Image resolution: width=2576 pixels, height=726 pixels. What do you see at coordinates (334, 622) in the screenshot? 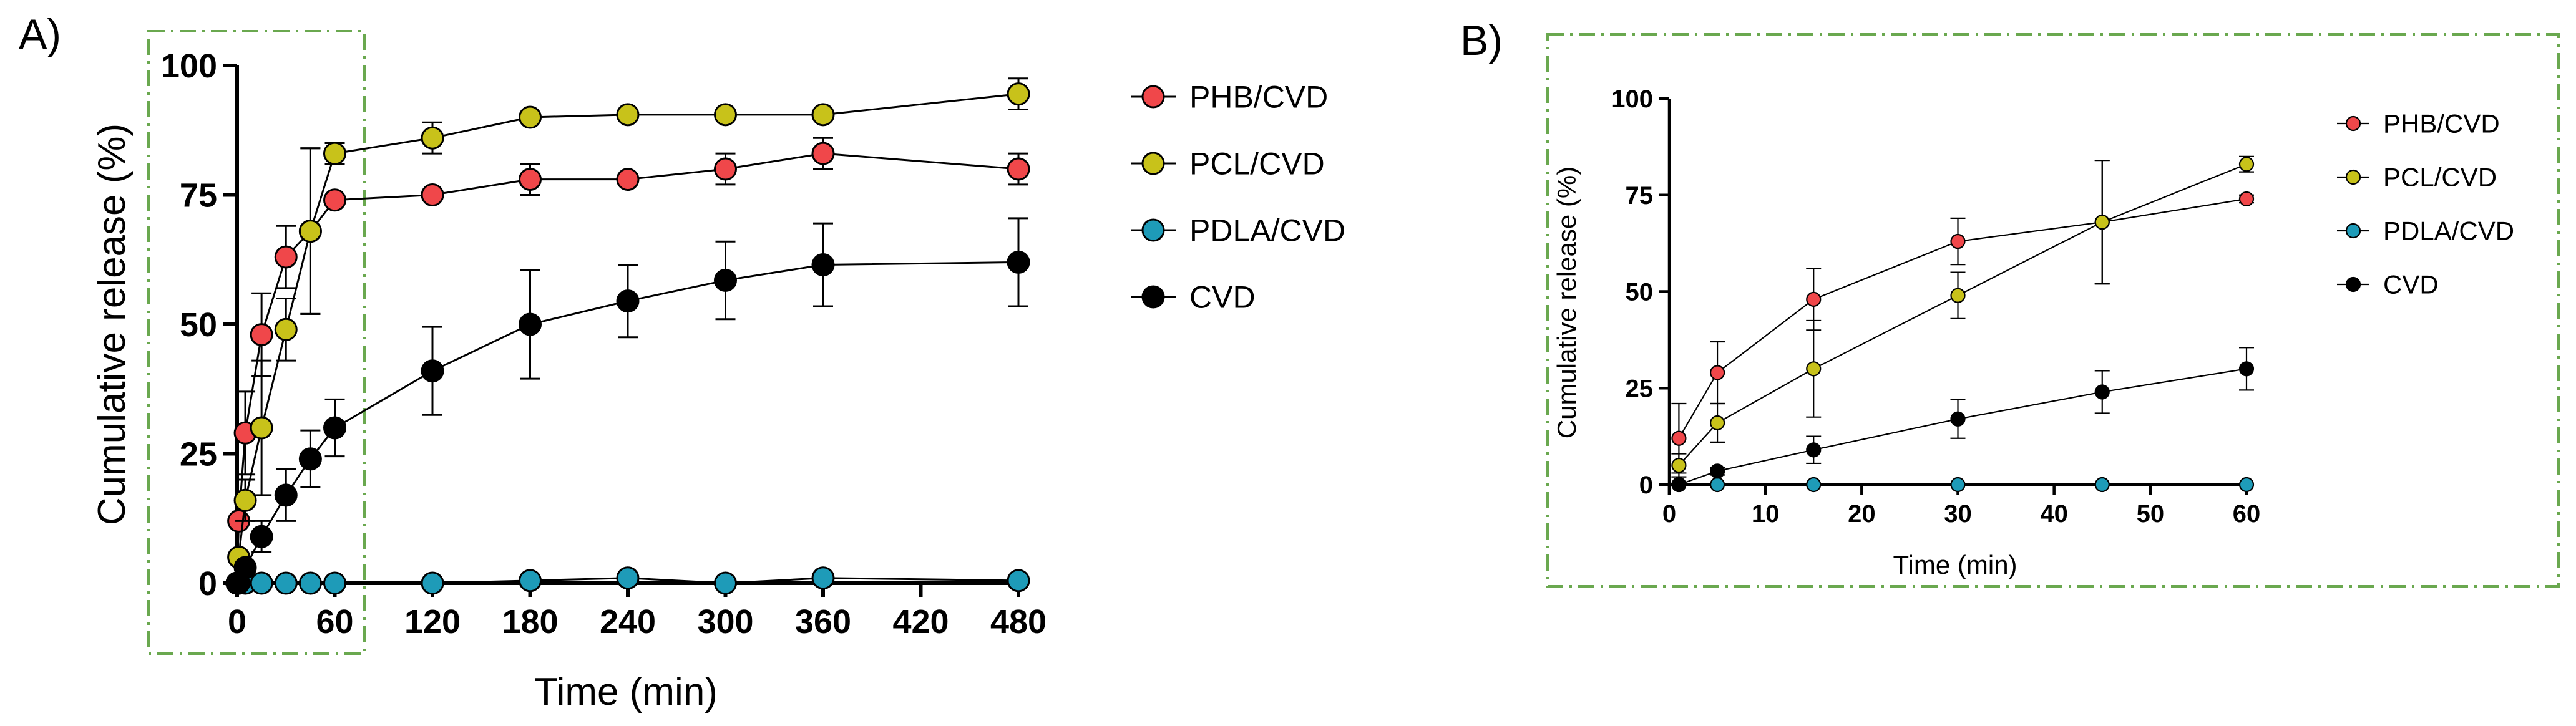
I see `panel-a-x-tick-label: 60` at bounding box center [334, 622].